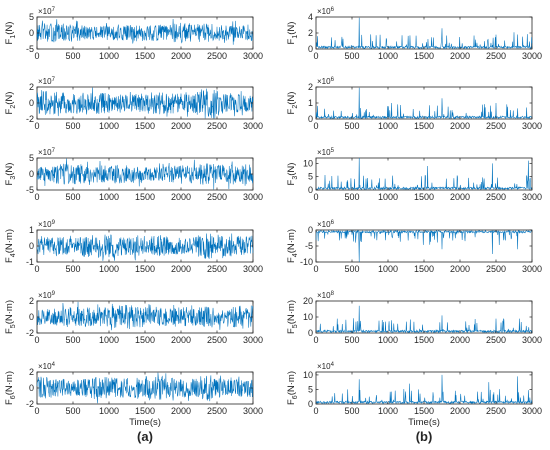 The height and width of the screenshot is (450, 550). What do you see at coordinates (47, 224) in the screenshot?
I see `exponent-label: ×109` at bounding box center [47, 224].